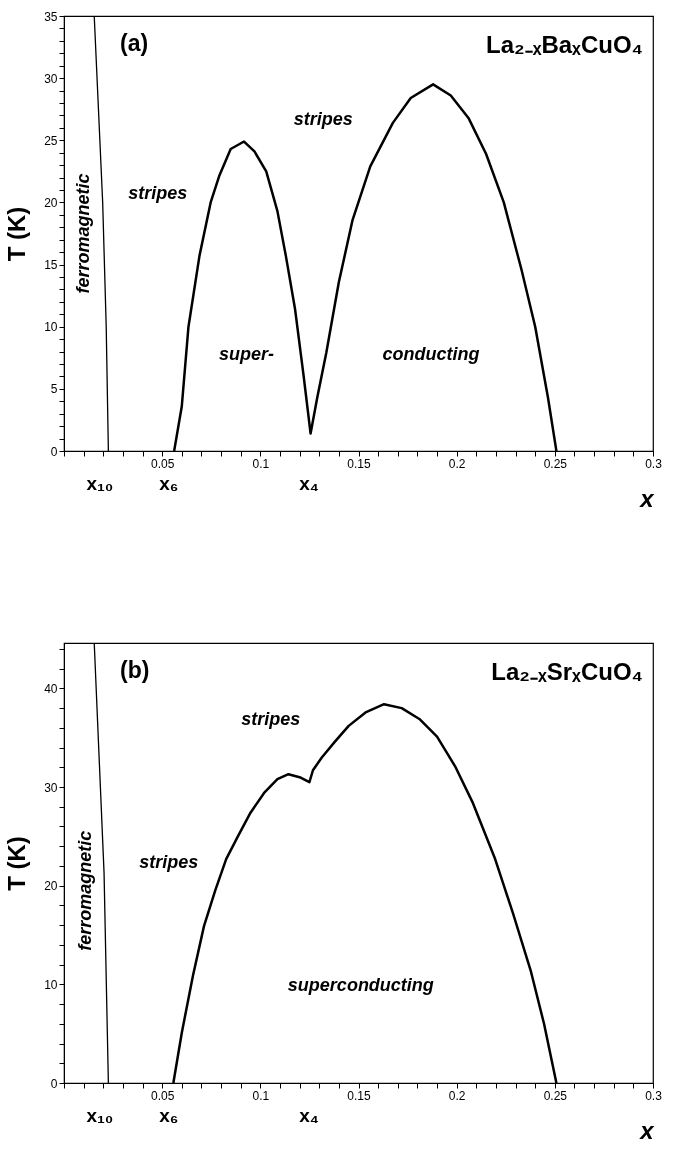  I want to click on annotation: conducting, so click(431, 354).